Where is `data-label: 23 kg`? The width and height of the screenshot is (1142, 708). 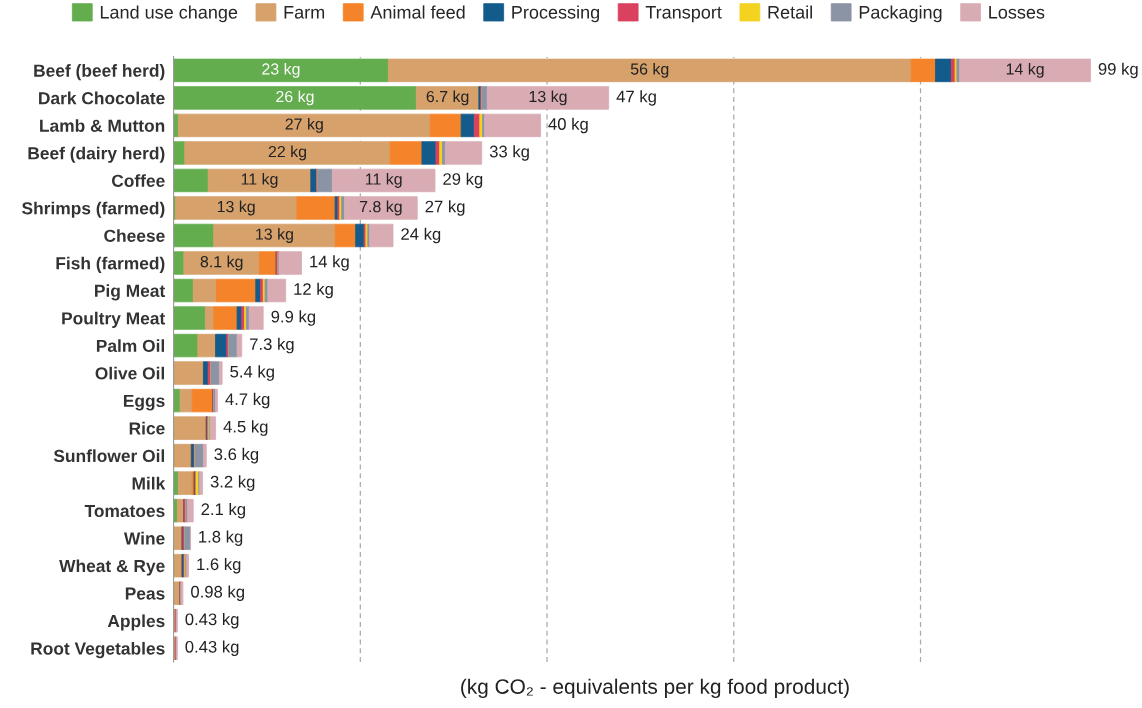 data-label: 23 kg is located at coordinates (281, 70).